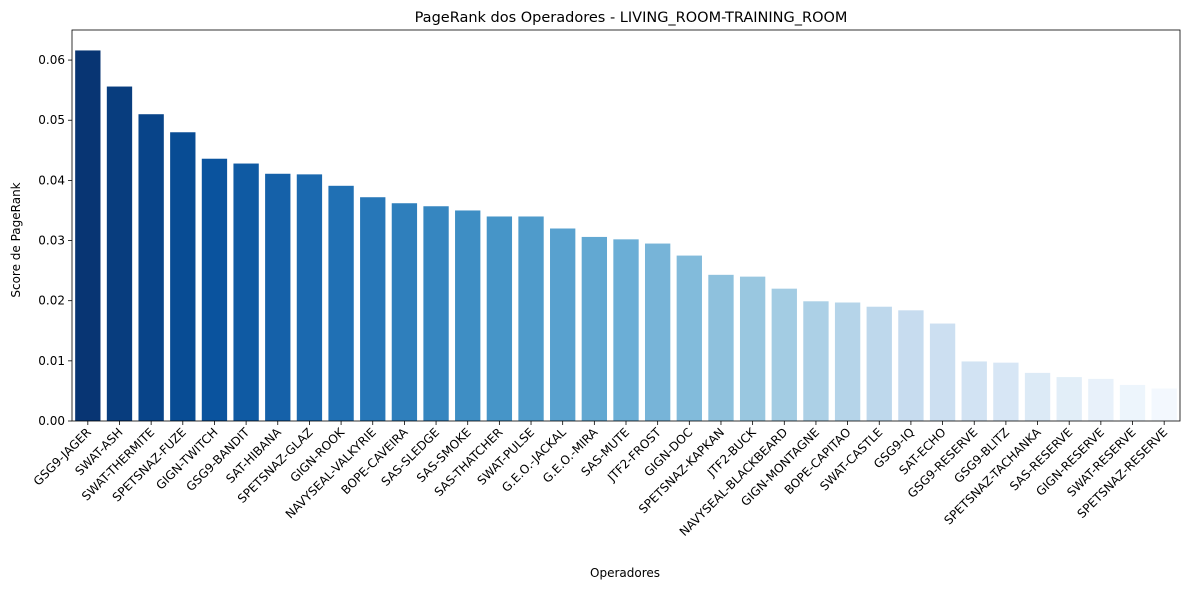 The height and width of the screenshot is (590, 1189). I want to click on bar-swat-ash, so click(119, 253).